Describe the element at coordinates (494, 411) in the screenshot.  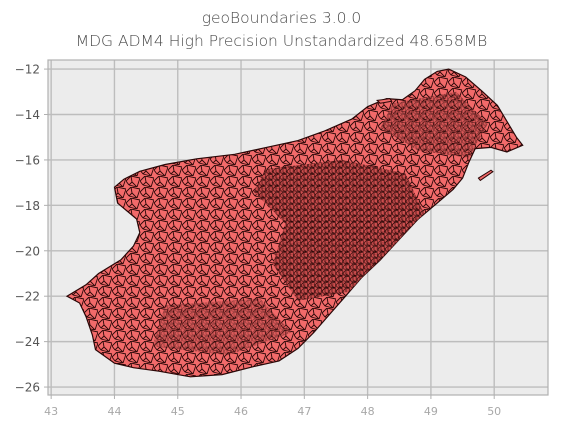
I see `x-tick-label: 50` at that location.